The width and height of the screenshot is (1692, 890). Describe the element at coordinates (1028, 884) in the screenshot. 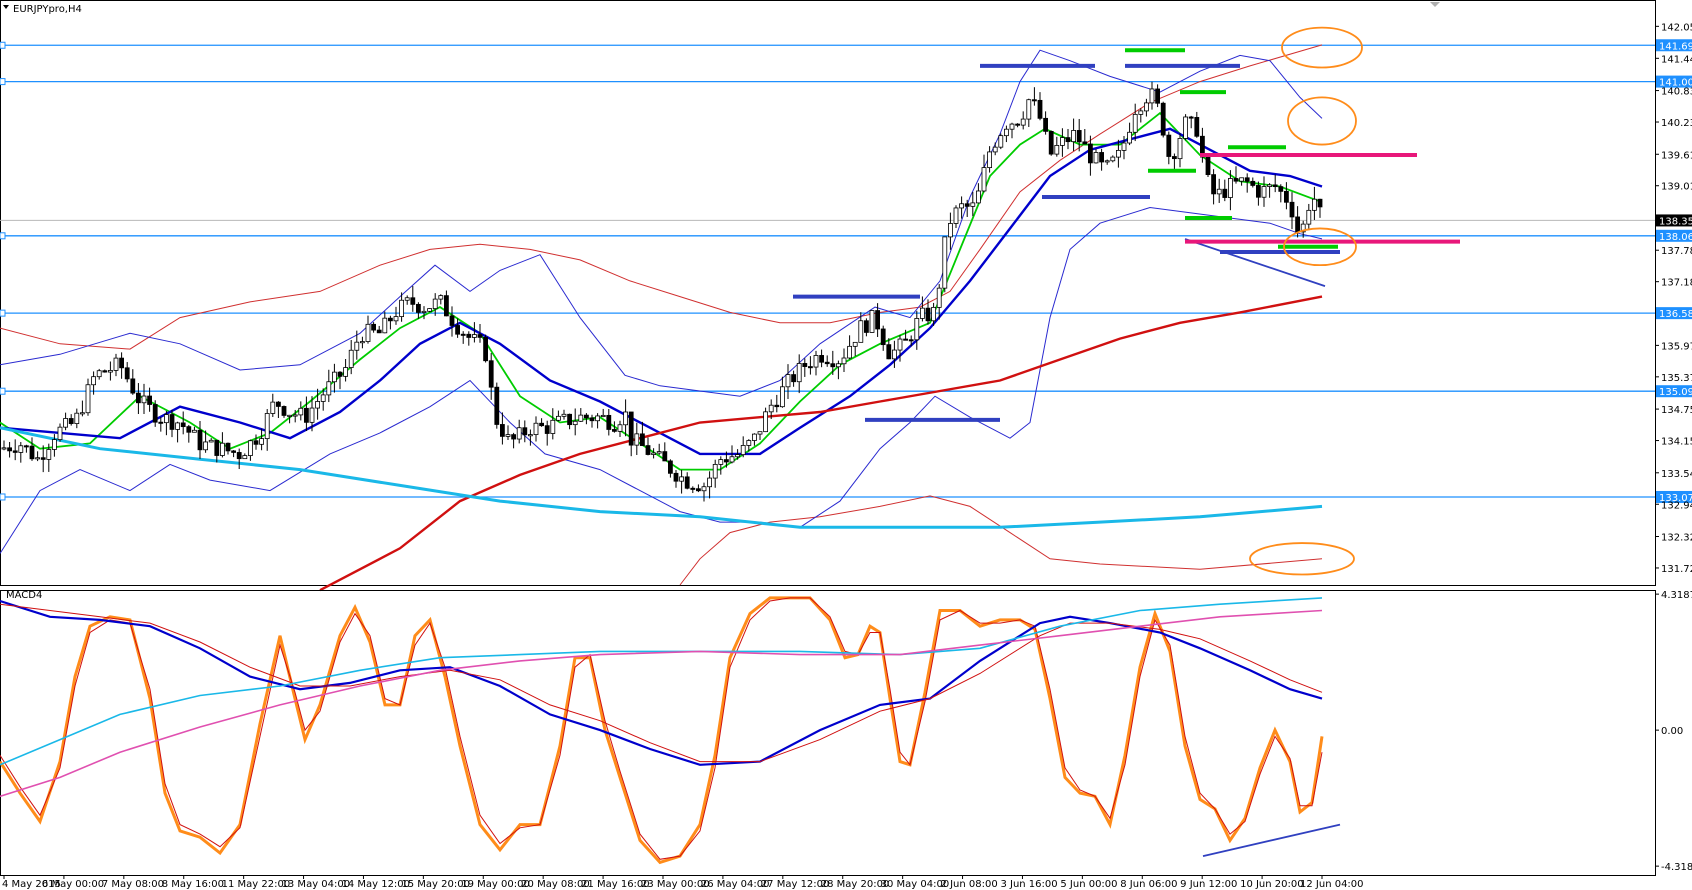

I see `time-tick-label: 3 Jun 16:00` at that location.